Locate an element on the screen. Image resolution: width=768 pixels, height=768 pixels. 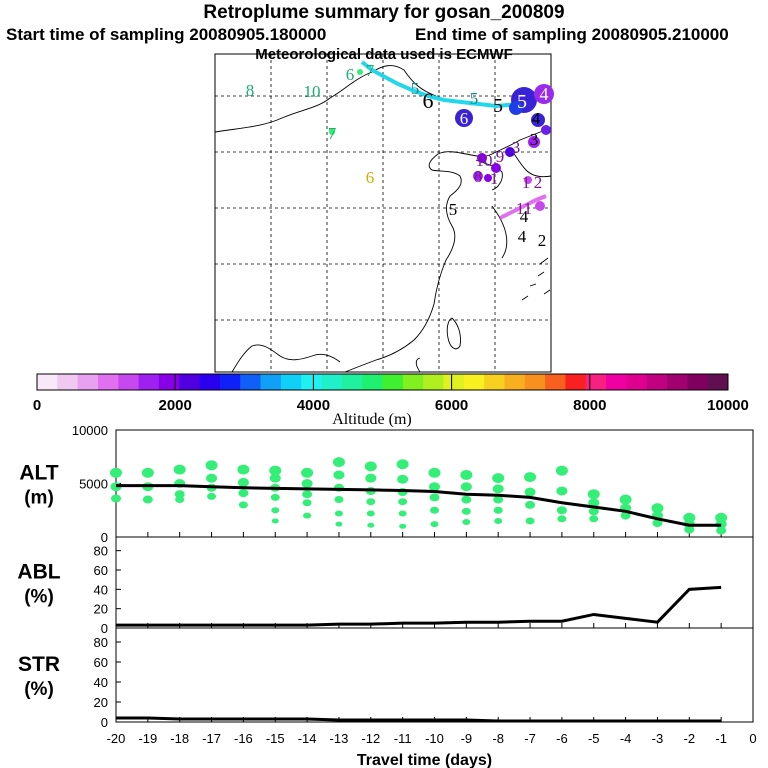
series-line-abl is located at coordinates (419, 606).